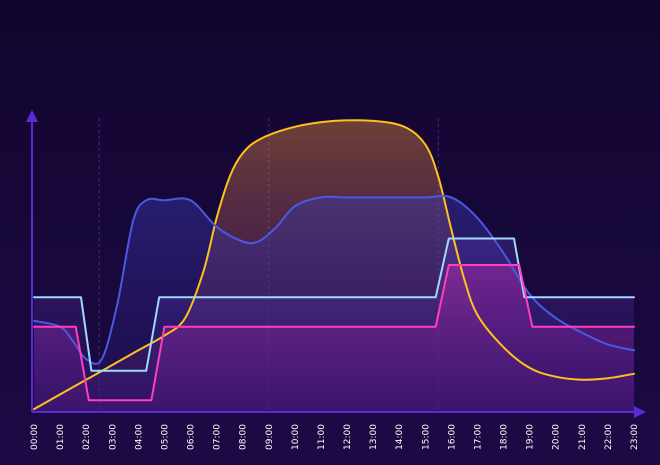 This screenshot has width=660, height=465. I want to click on x-tick-label: 03:00, so click(113, 437).